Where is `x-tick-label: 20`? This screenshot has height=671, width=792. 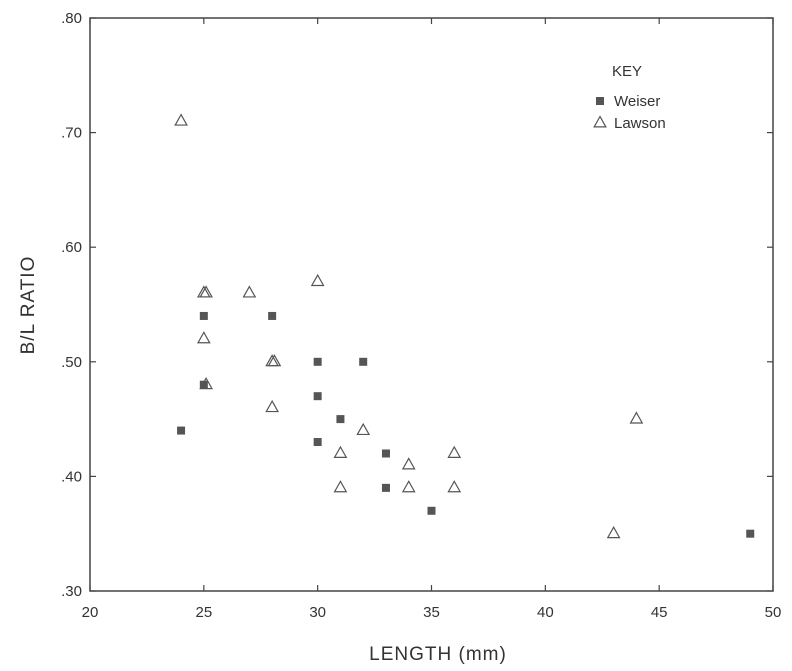 x-tick-label: 20 is located at coordinates (90, 612).